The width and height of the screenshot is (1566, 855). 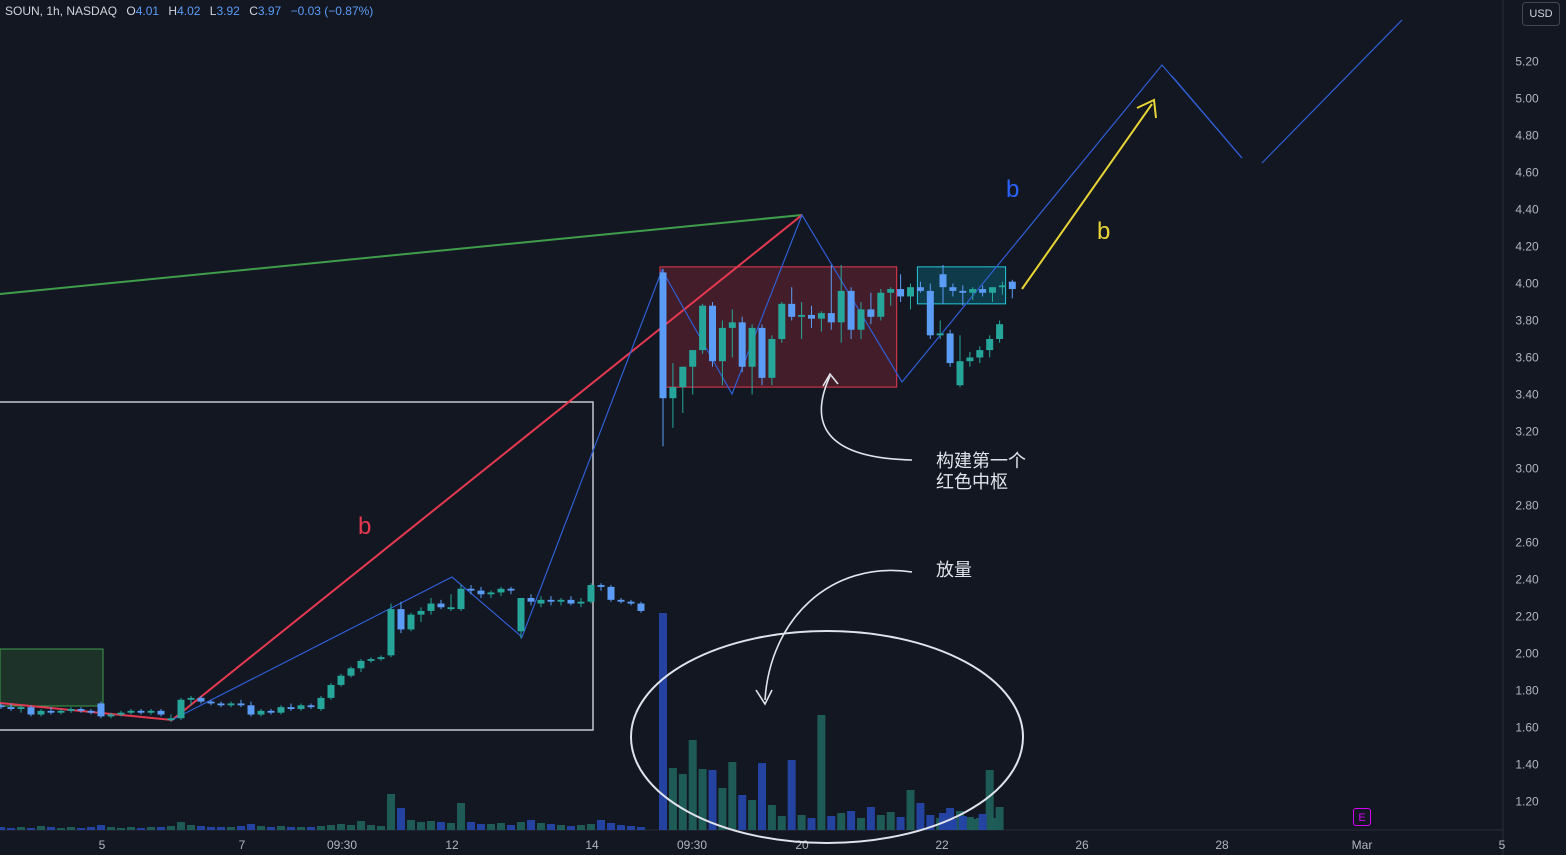 I want to click on pivot-callout-arrow, so click(x=866, y=418).